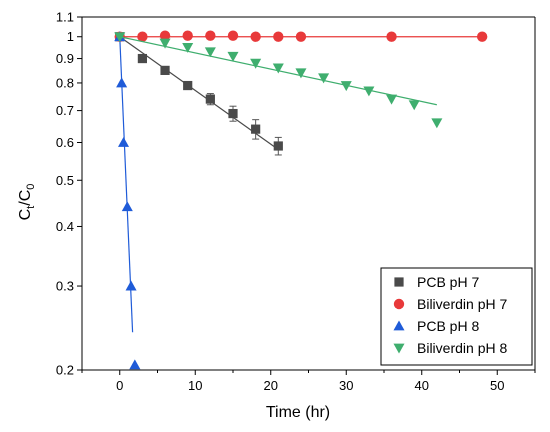 The image size is (550, 432). What do you see at coordinates (448, 282) in the screenshot?
I see `legend-label: PCB pH 7` at bounding box center [448, 282].